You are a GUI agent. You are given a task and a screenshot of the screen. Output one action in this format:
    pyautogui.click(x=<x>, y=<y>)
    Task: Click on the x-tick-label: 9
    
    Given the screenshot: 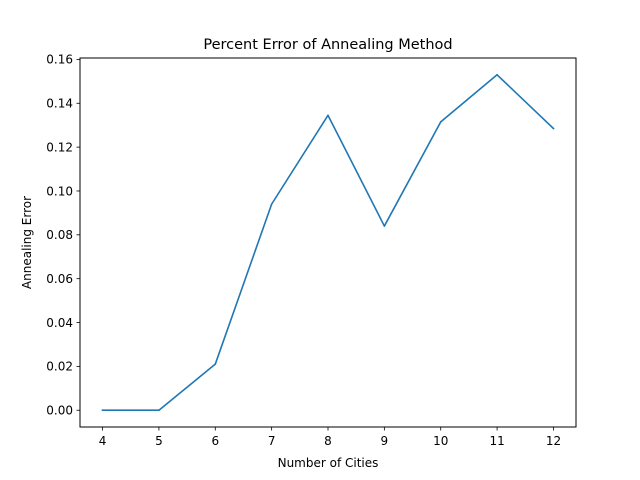 What is the action you would take?
    pyautogui.click(x=385, y=441)
    